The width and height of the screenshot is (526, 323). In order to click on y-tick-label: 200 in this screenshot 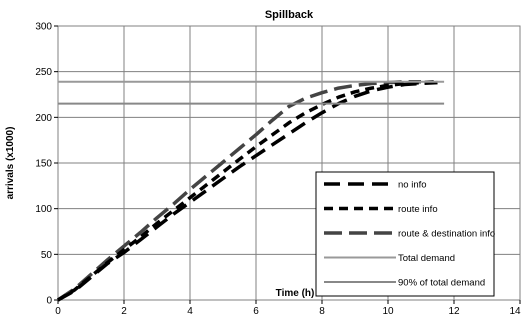, I will do `click(43, 118)`.